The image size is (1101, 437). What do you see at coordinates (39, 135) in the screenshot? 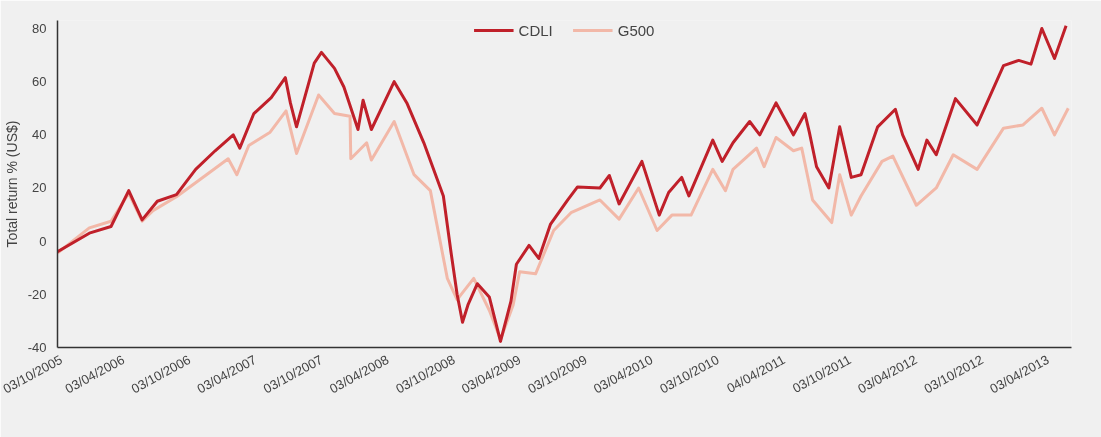
I see `y-tick-label: 40` at bounding box center [39, 135].